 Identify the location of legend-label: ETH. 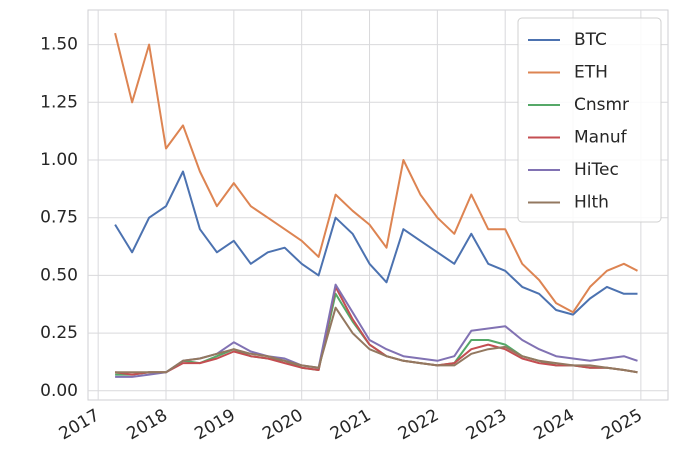
(591, 73).